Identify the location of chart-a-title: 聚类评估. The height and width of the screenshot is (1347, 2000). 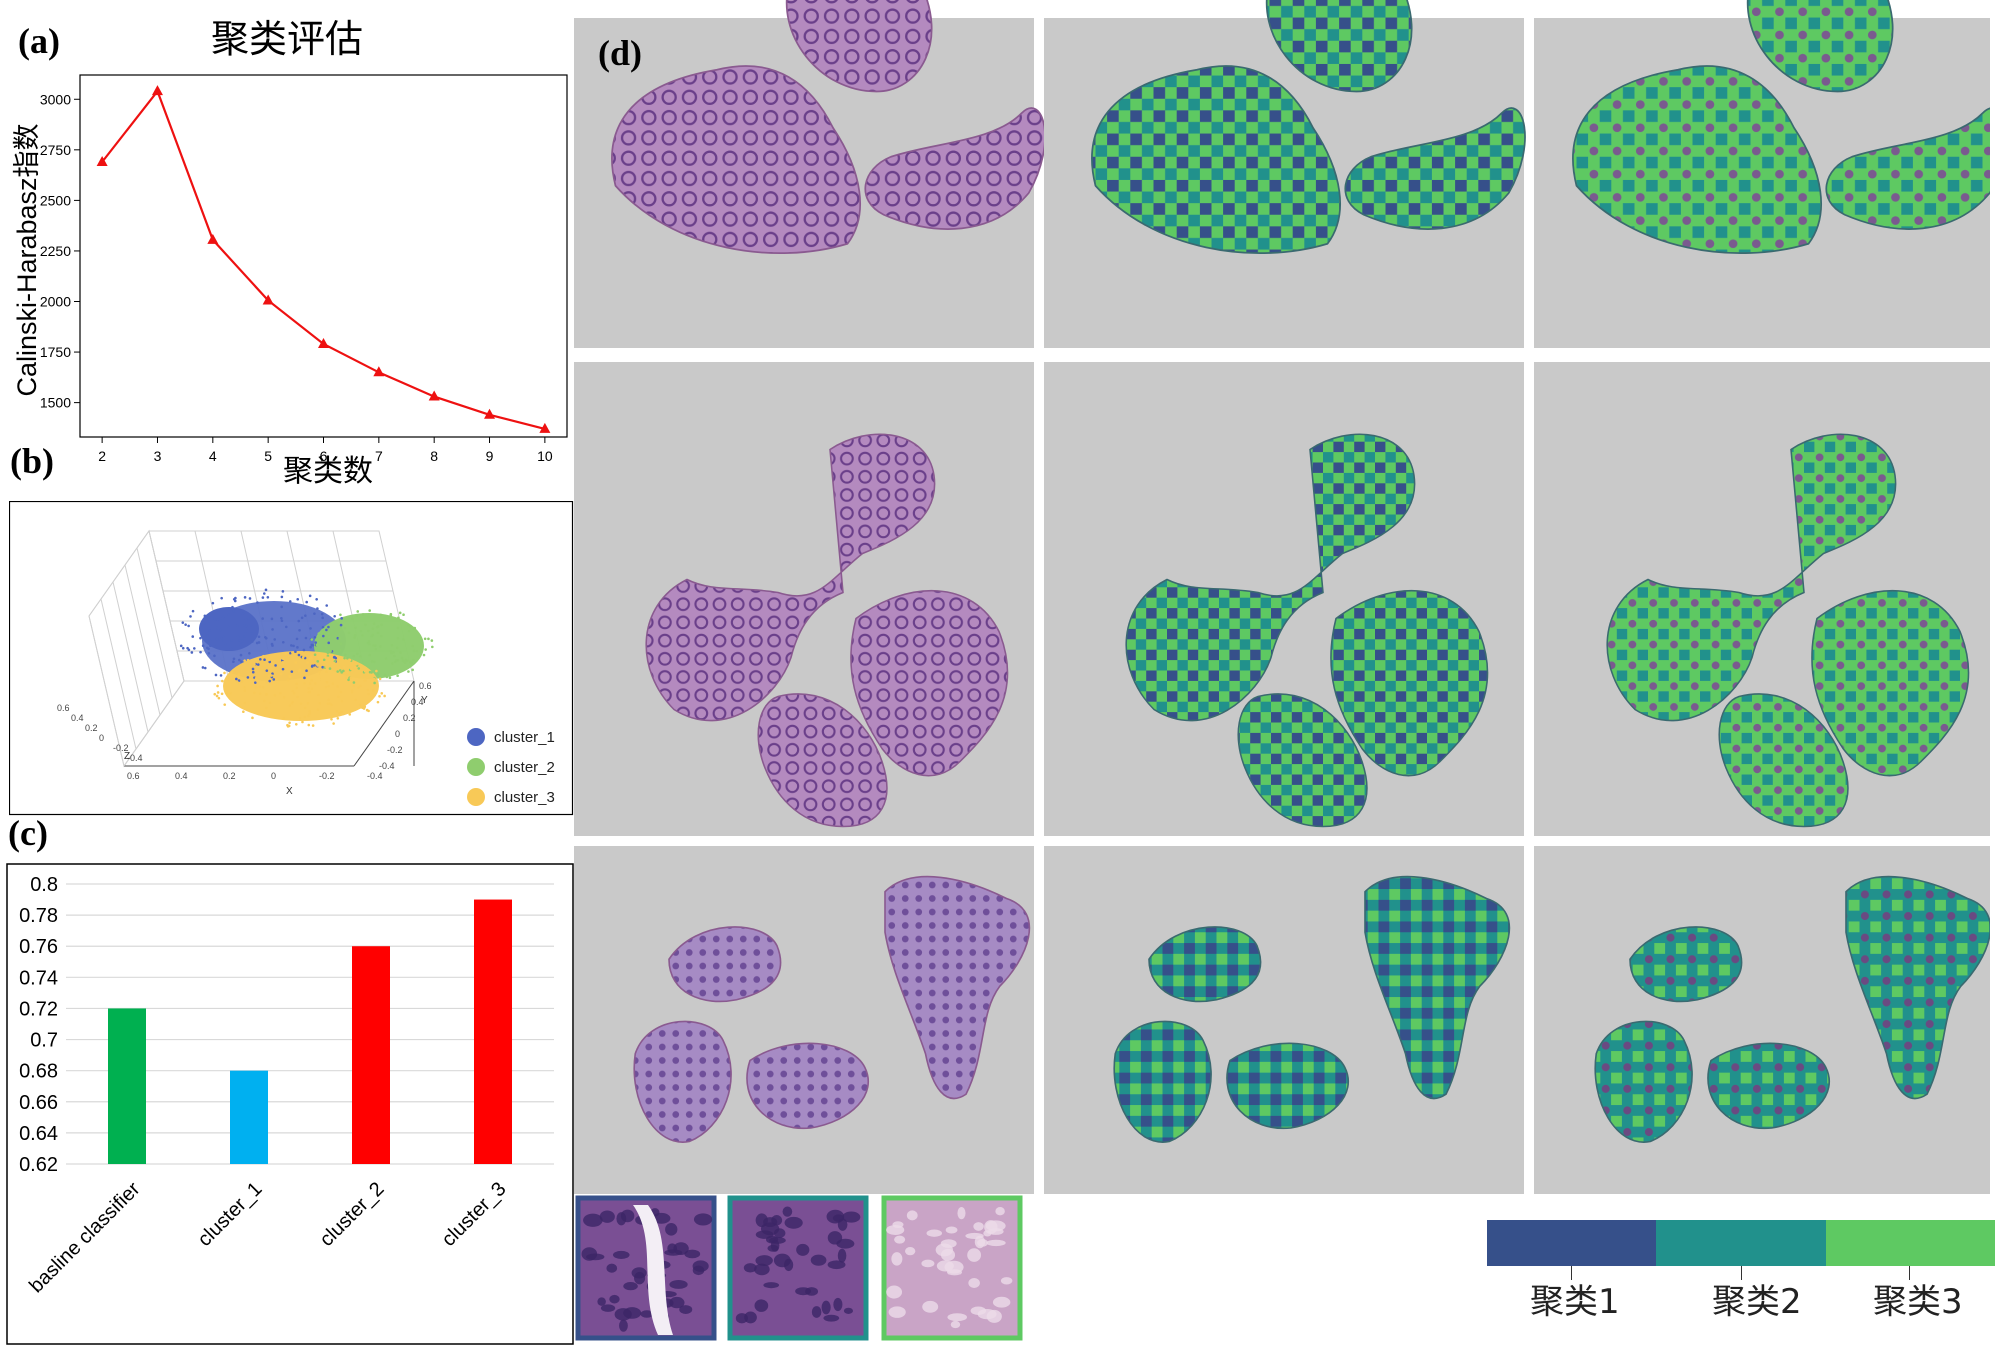
(287, 40).